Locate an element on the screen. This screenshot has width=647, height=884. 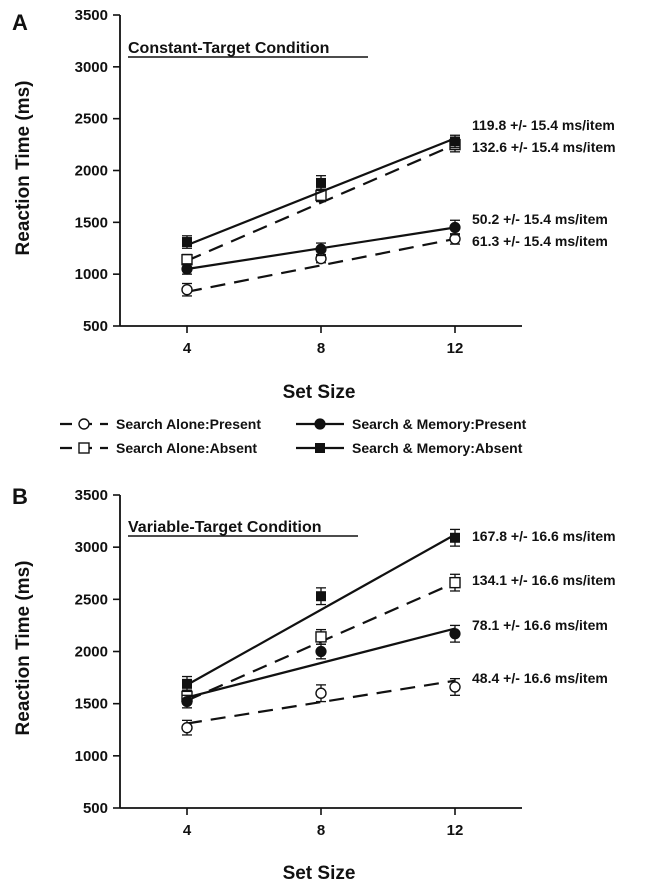
panel-a-fit-line-search-and-memory-absent is located at coordinates (321, 192).